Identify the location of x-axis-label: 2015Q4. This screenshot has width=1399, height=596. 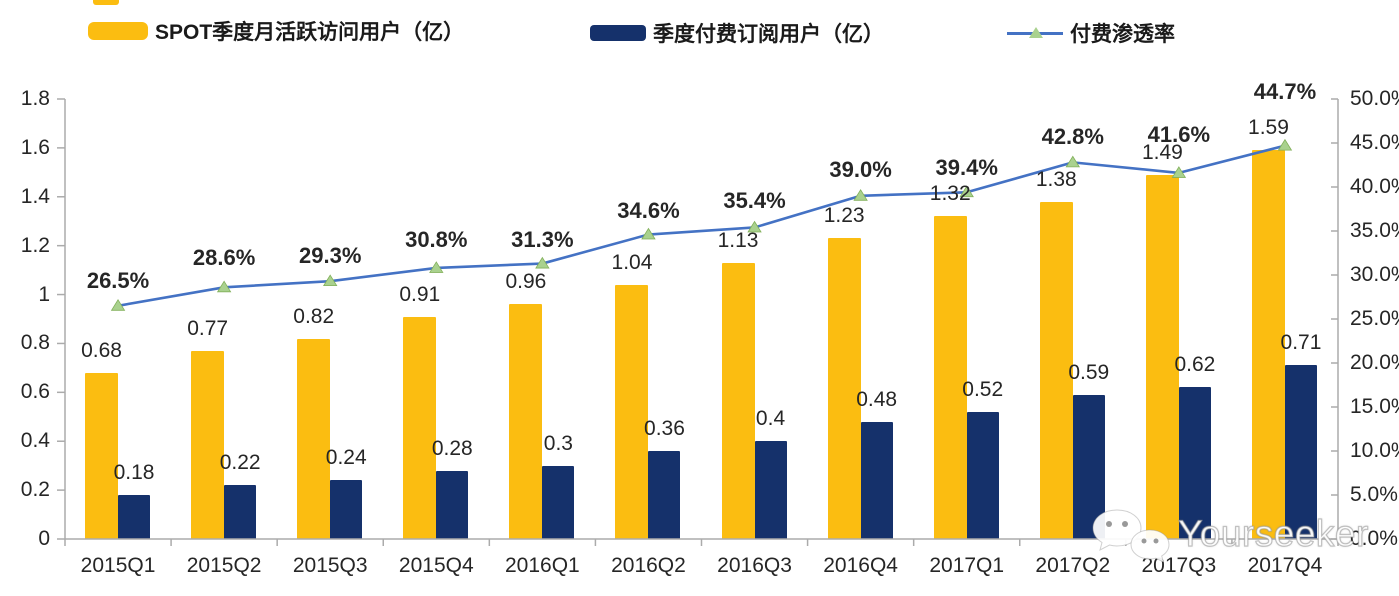
(436, 565).